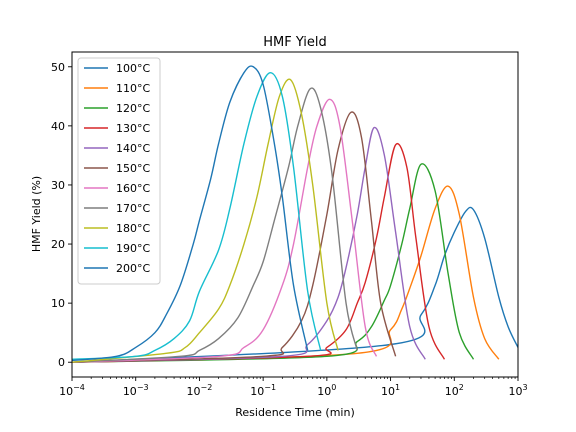 Image resolution: width=576 pixels, height=432 pixels. Describe the element at coordinates (58, 244) in the screenshot. I see `y-tick-label: 20` at that location.